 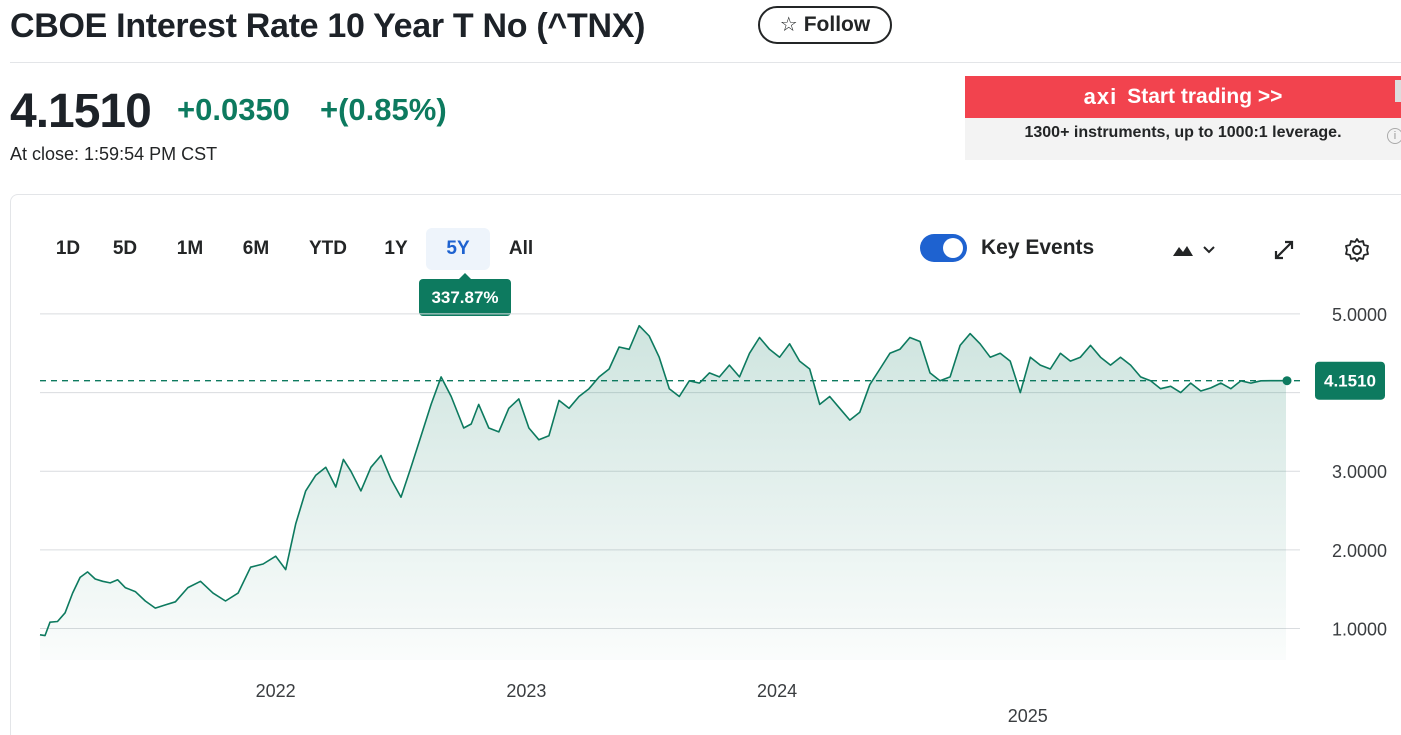 I want to click on last-point-dot, so click(x=1287, y=381).